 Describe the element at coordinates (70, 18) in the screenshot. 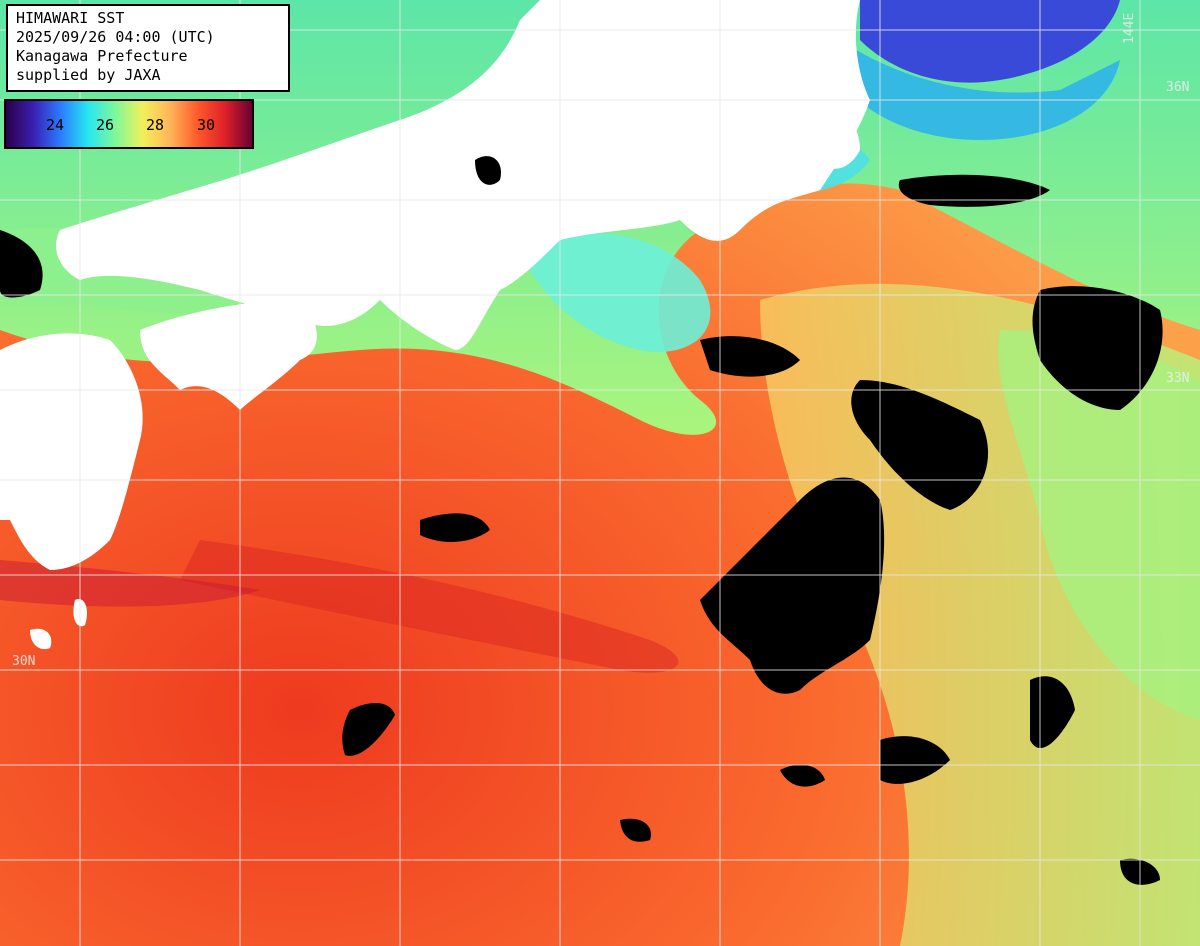

I see `product-title: HIMAWARI SST` at that location.